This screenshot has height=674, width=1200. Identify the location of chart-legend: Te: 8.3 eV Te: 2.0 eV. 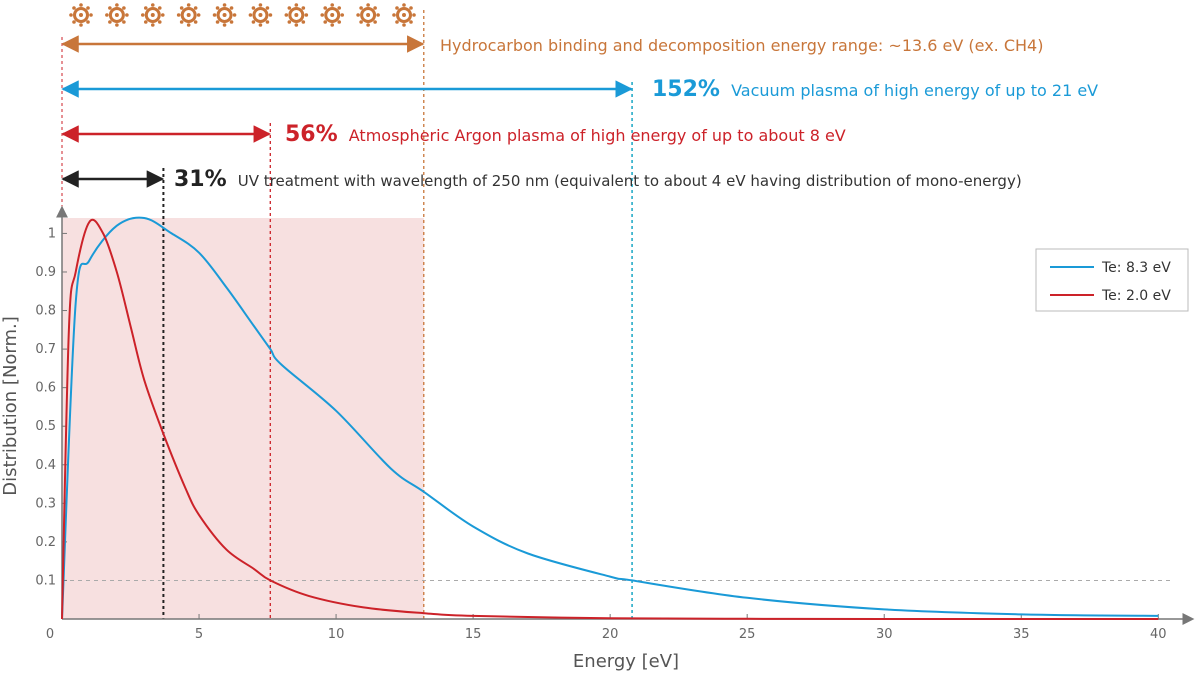
(1112, 280).